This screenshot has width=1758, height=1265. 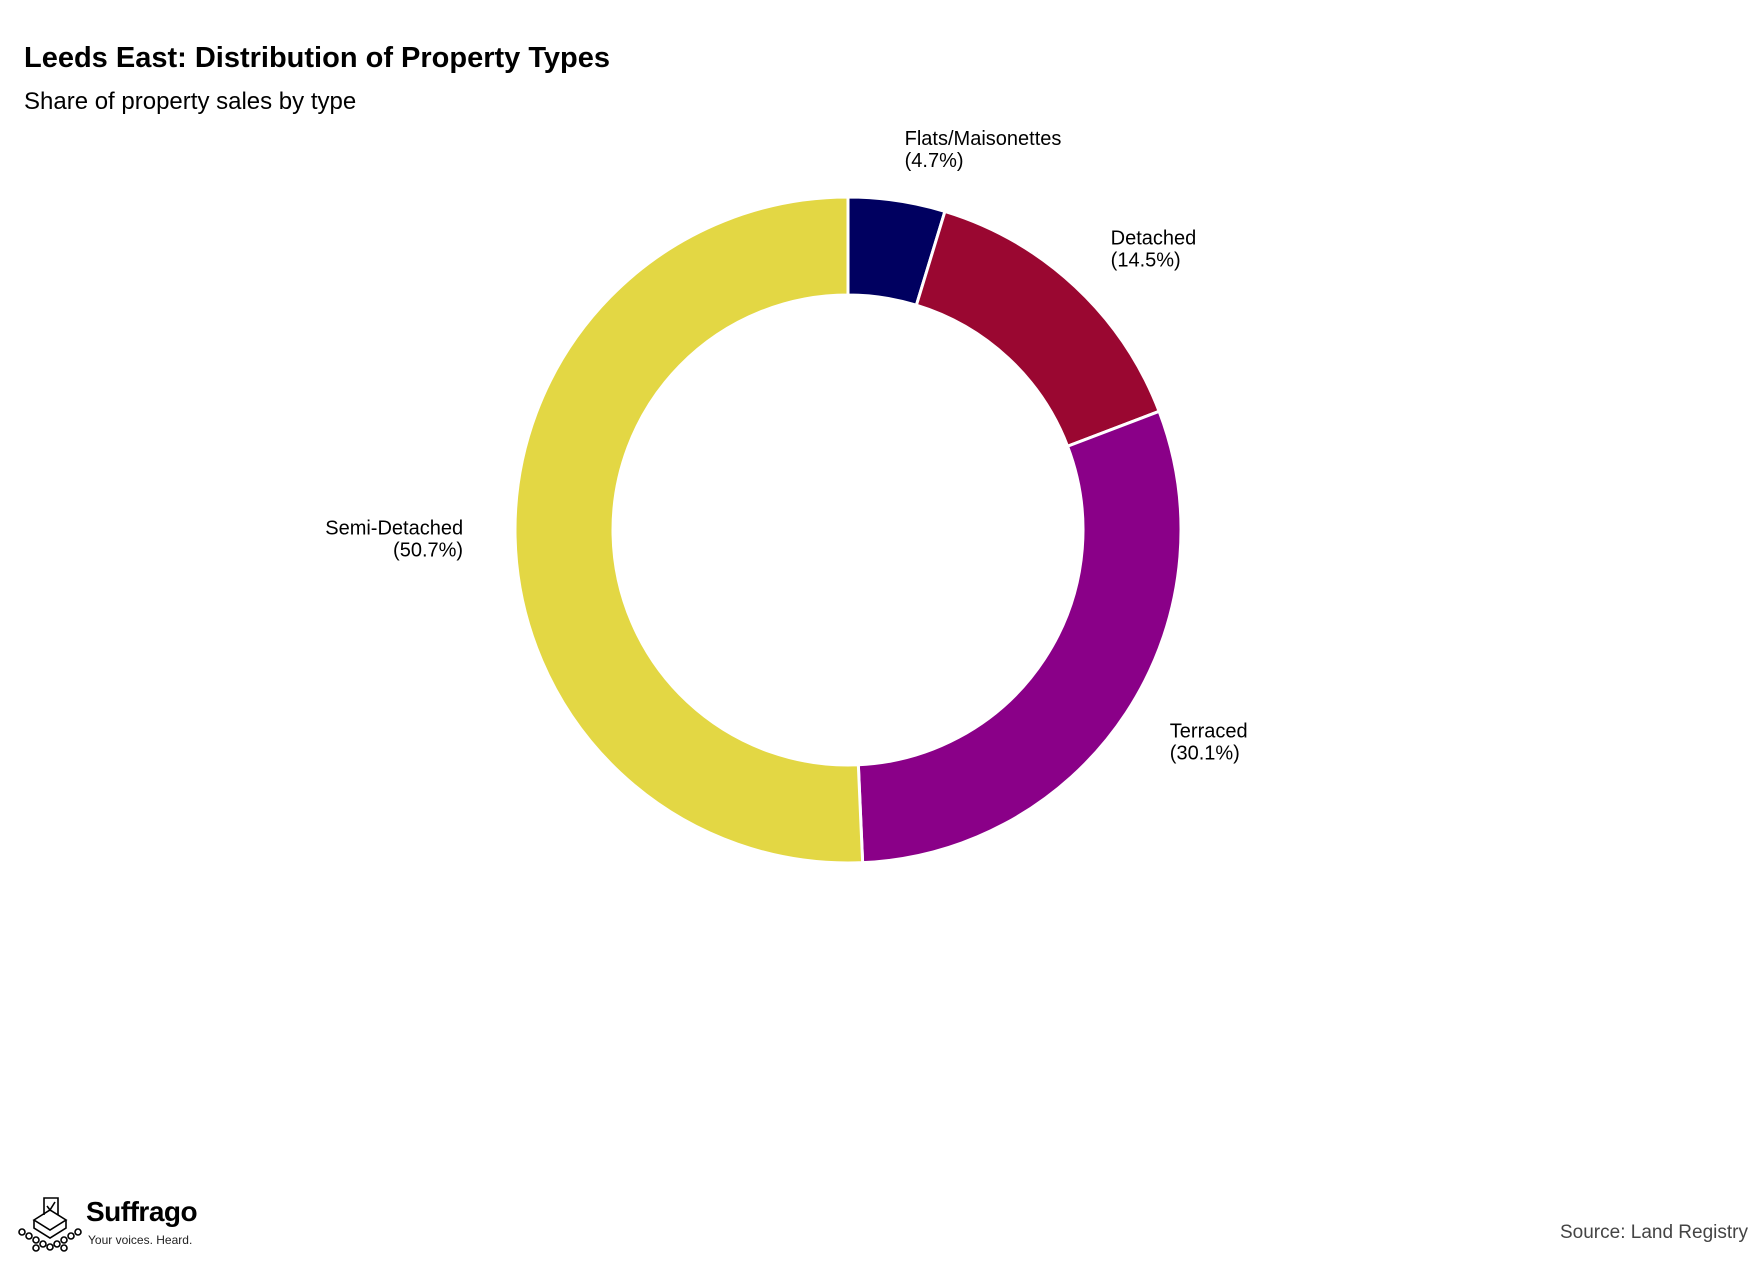 I want to click on brand-tagline: Your voices. Heard., so click(x=140, y=1240).